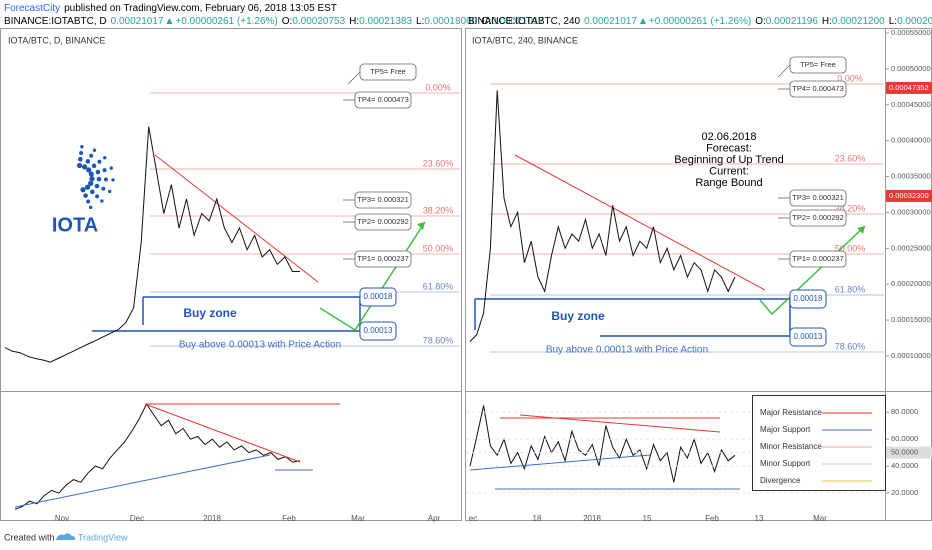 The image size is (932, 550). I want to click on y-tick-label: 0.00045000, so click(911, 104).